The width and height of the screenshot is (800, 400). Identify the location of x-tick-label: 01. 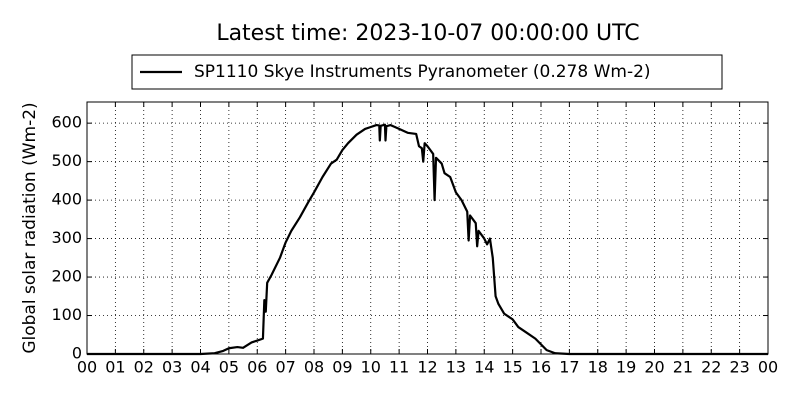
(115, 367).